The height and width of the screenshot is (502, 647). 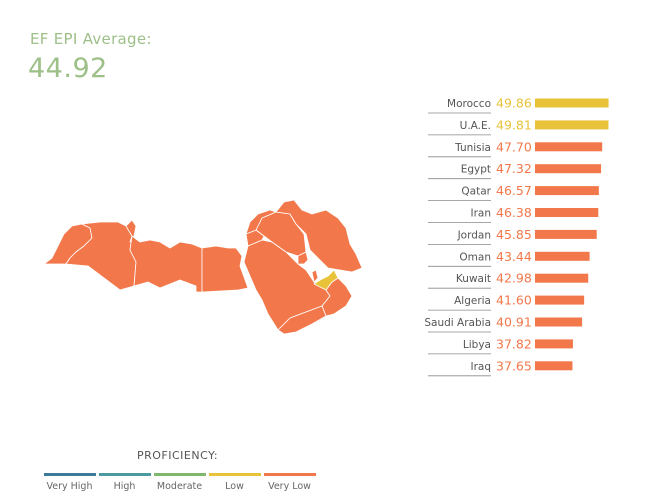 I want to click on map-qatar, so click(x=315, y=276).